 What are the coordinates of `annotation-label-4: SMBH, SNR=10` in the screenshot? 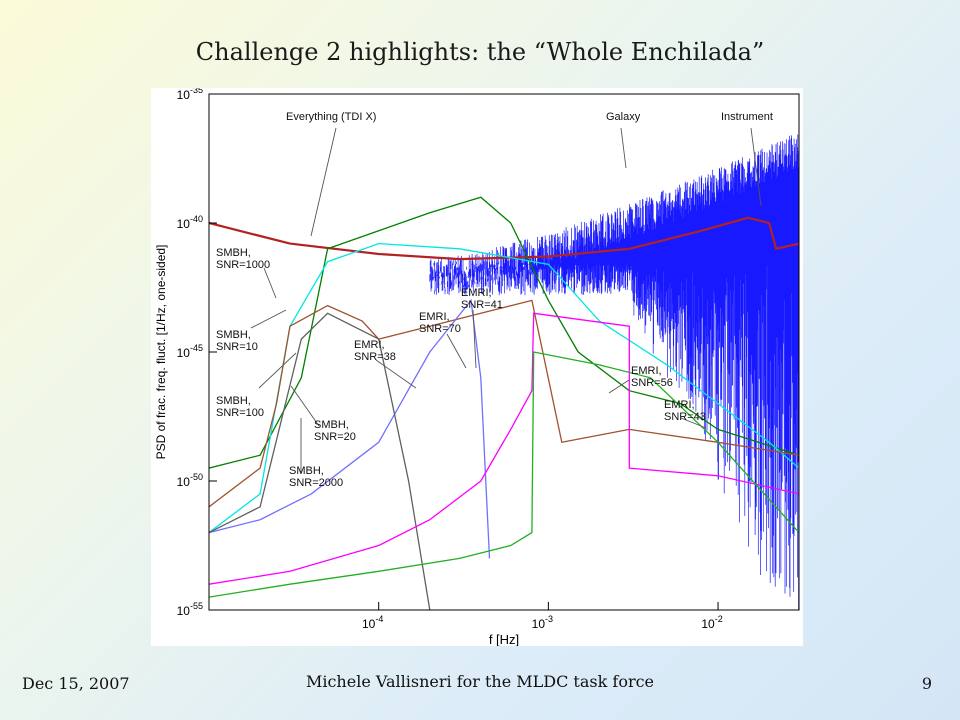 It's located at (237, 341).